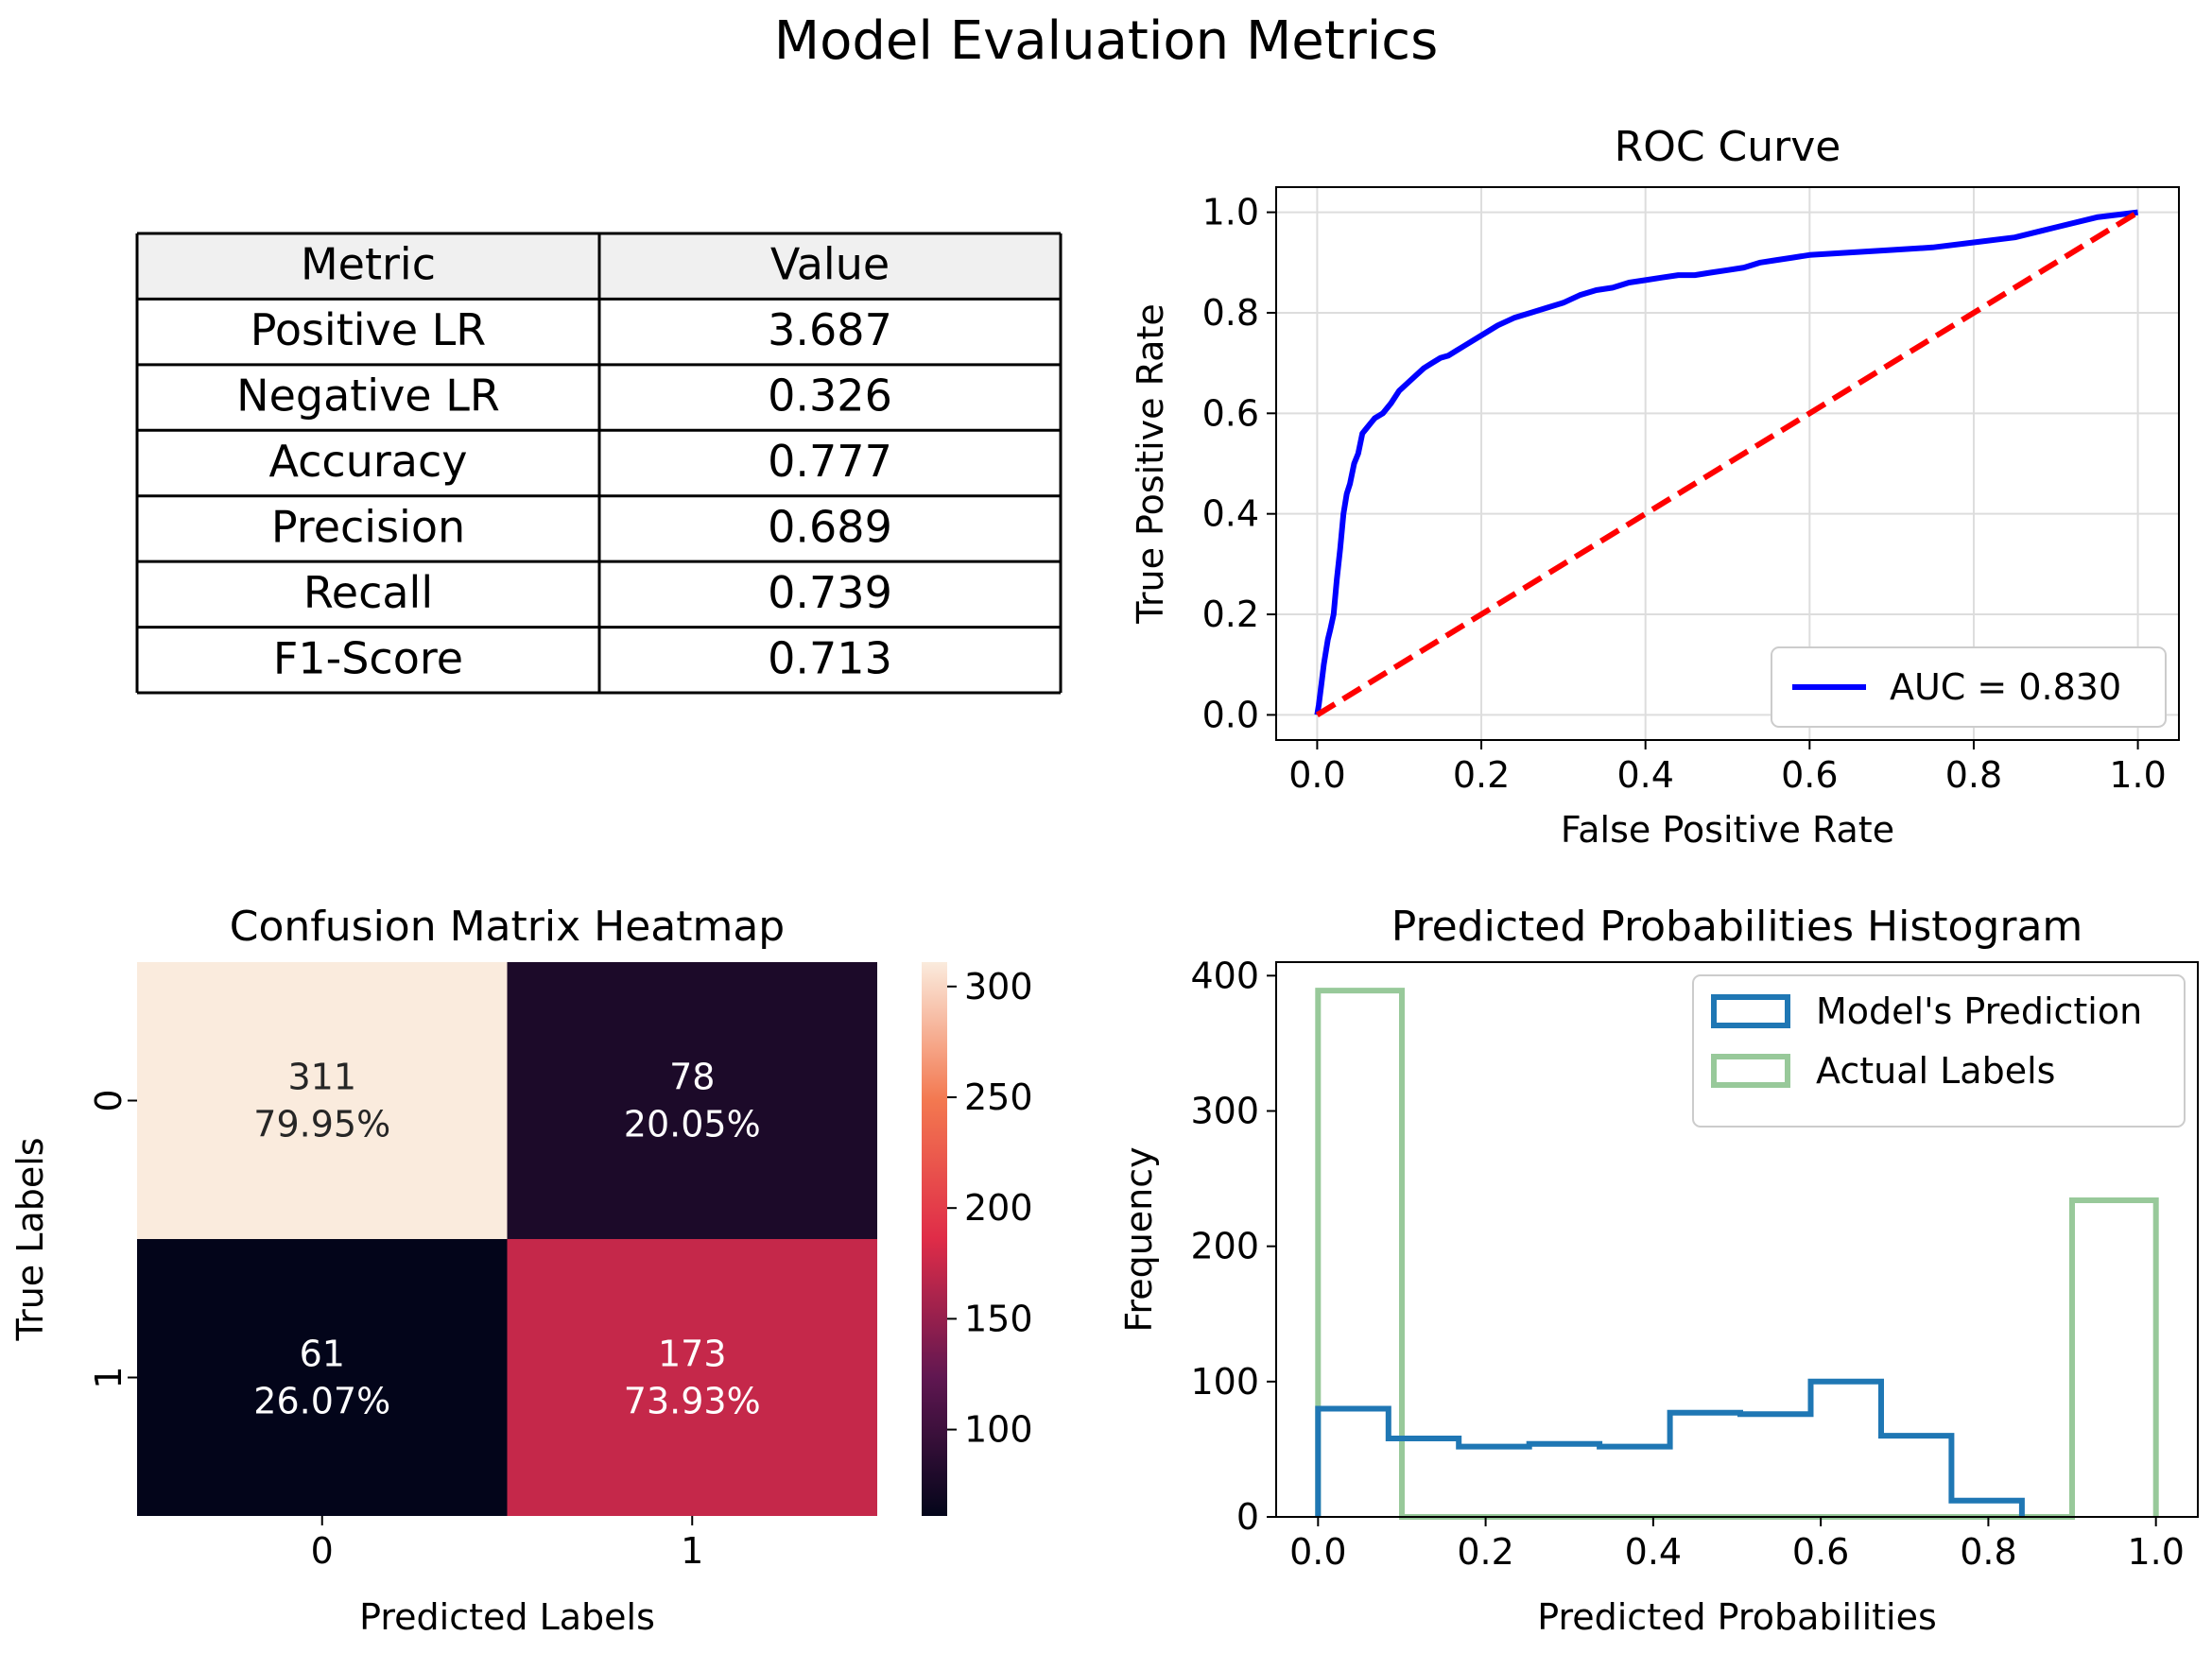 The width and height of the screenshot is (2212, 1653). What do you see at coordinates (1150, 464) in the screenshot?
I see `roc-y-axis-label: True Positive Rate` at bounding box center [1150, 464].